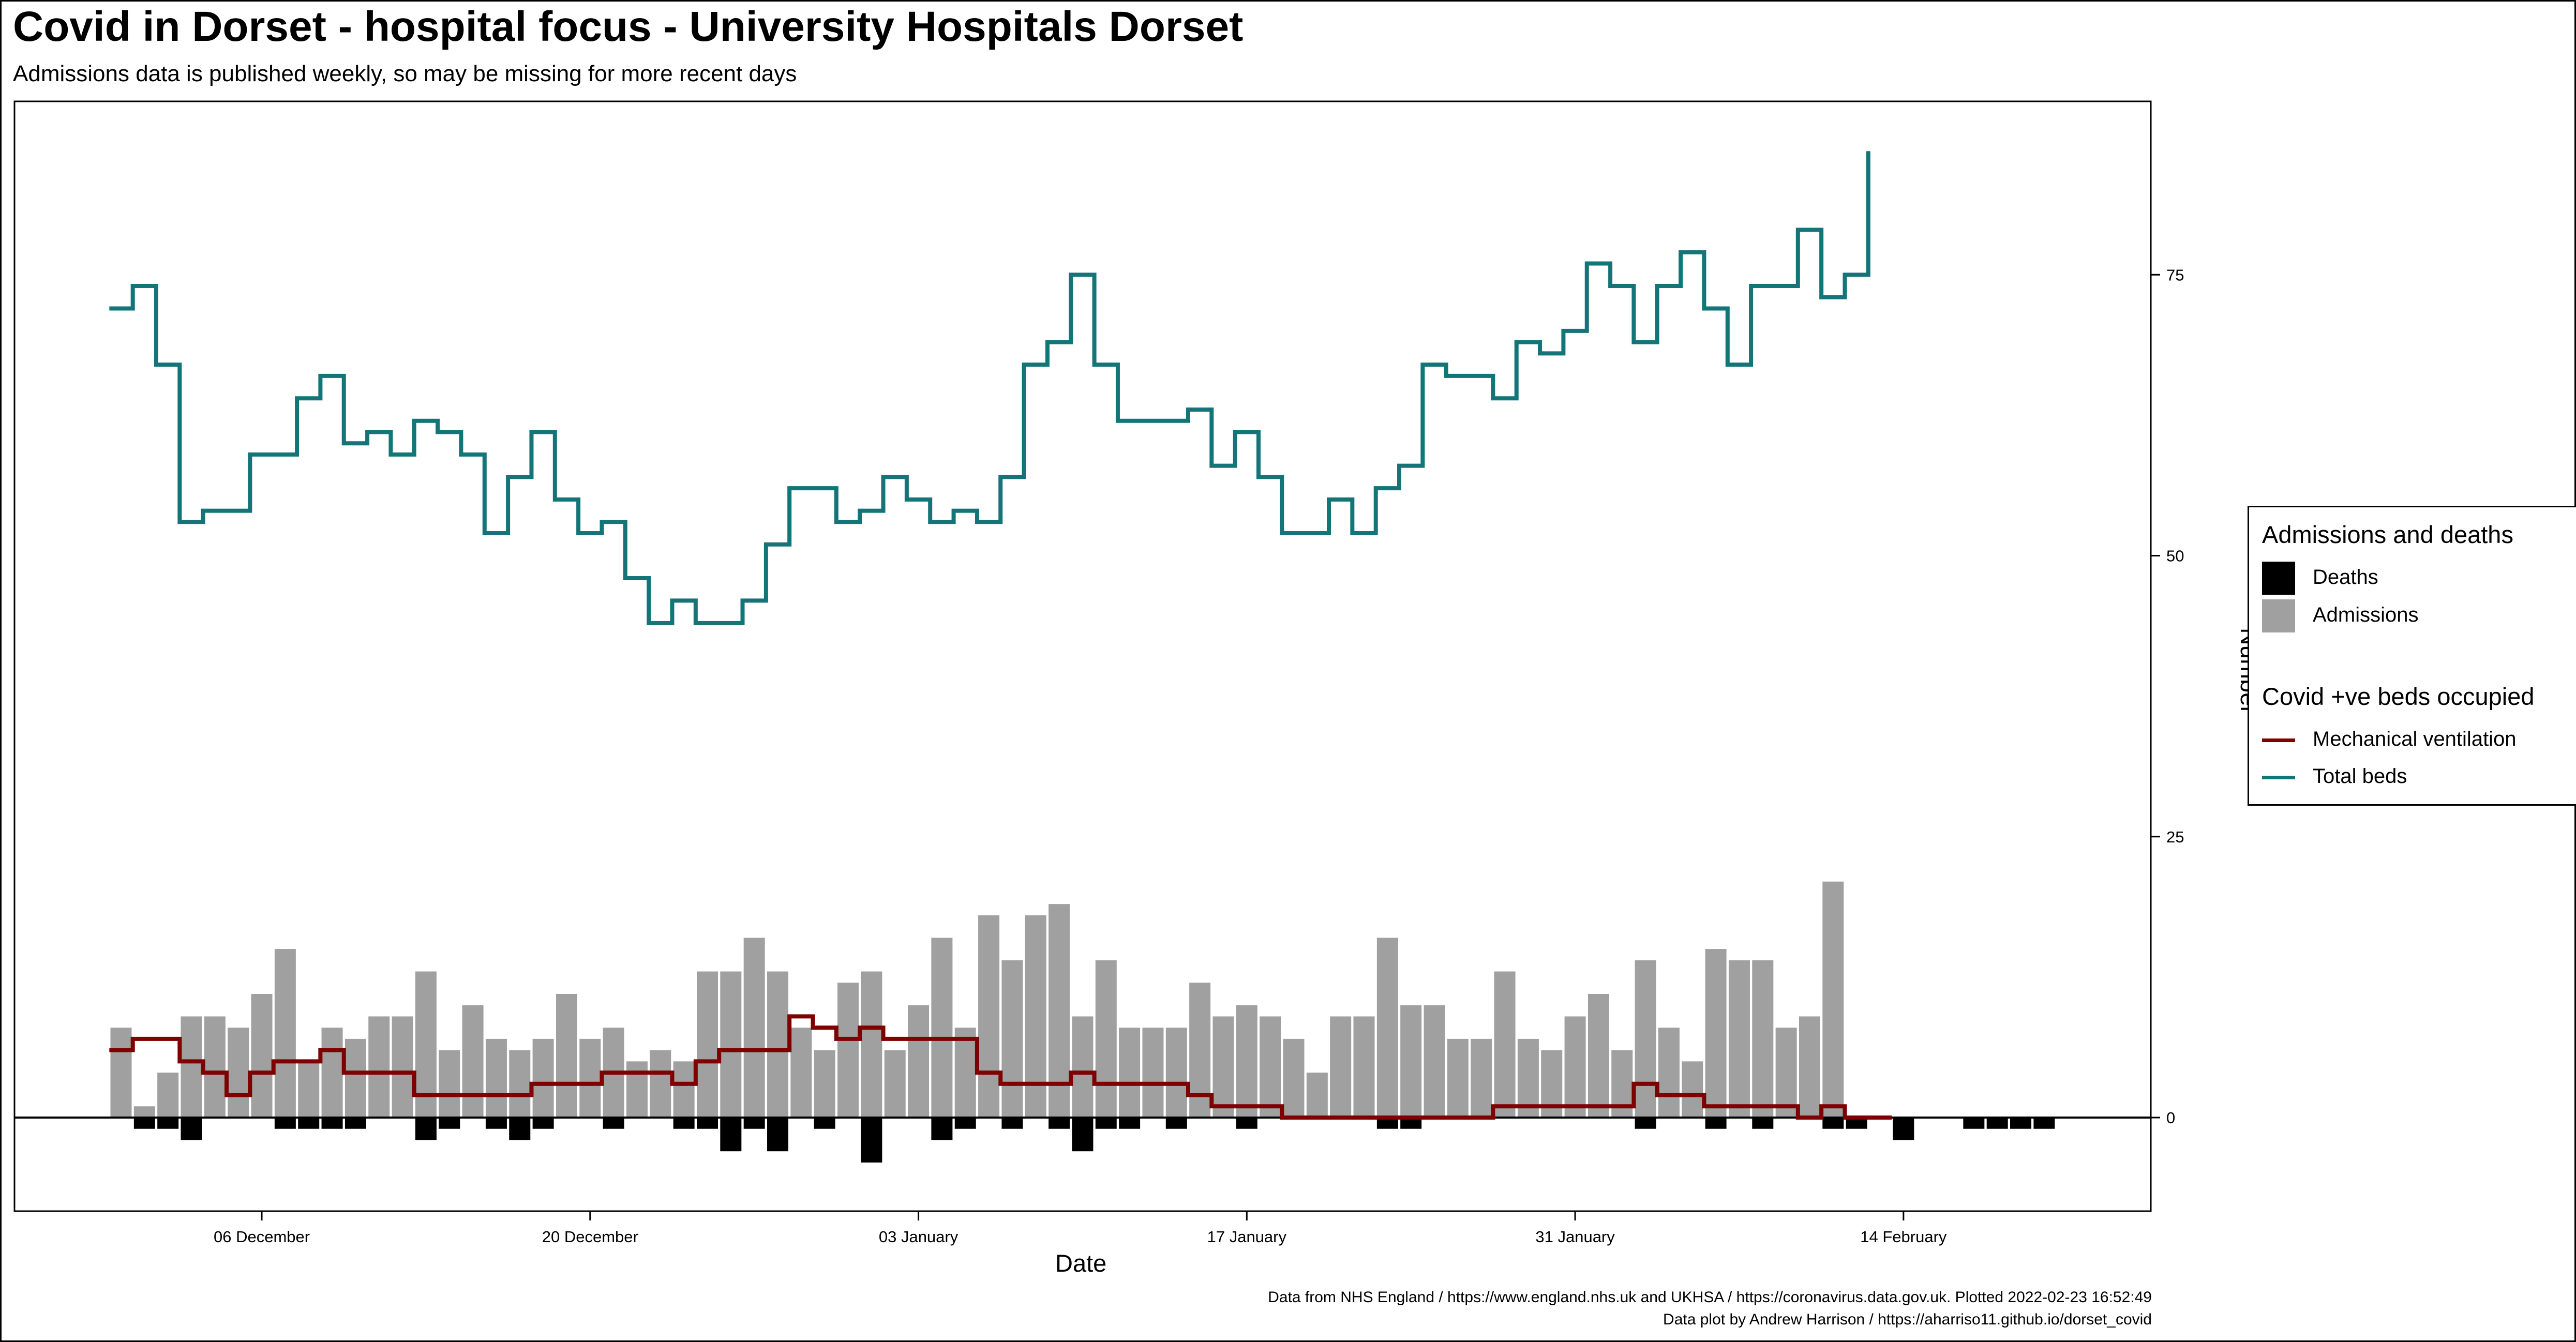  What do you see at coordinates (918, 1237) in the screenshot?
I see `x-tick-label: 03 January` at bounding box center [918, 1237].